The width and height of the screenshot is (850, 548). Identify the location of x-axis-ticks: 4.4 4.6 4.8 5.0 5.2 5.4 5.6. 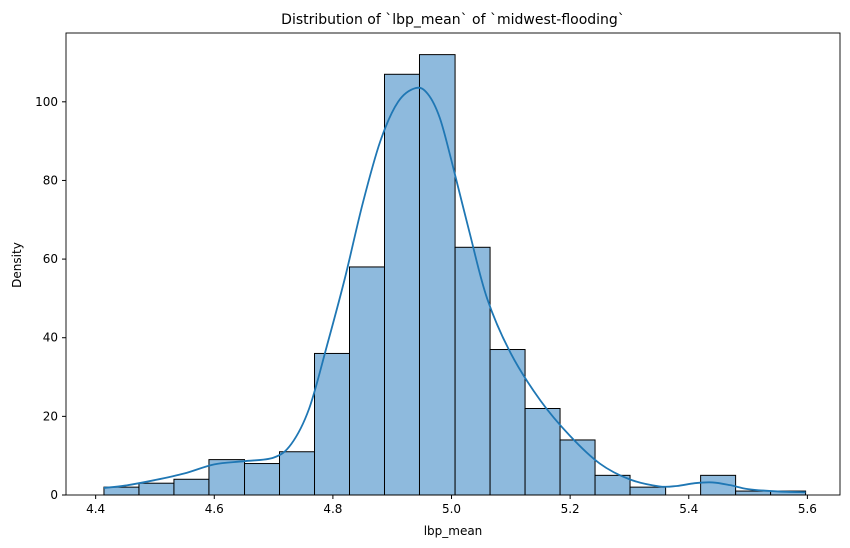
(451, 505).